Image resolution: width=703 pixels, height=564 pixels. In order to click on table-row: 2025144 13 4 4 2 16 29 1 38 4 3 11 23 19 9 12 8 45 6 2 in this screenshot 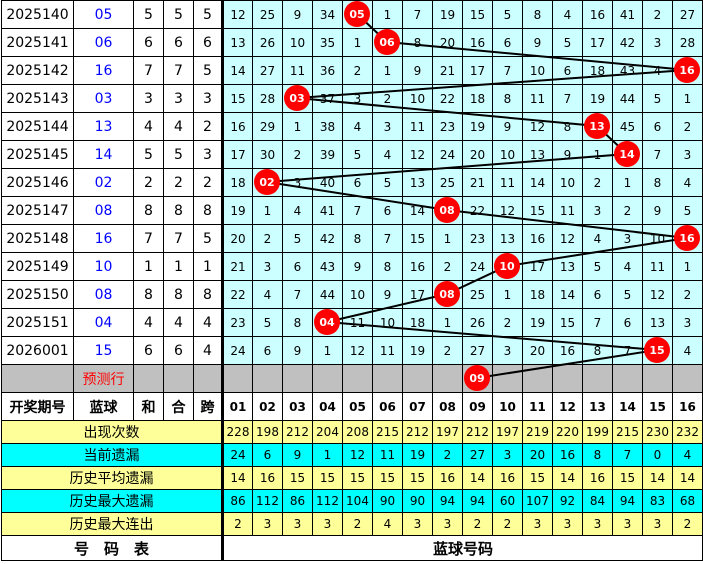, I will do `click(352, 126)`.